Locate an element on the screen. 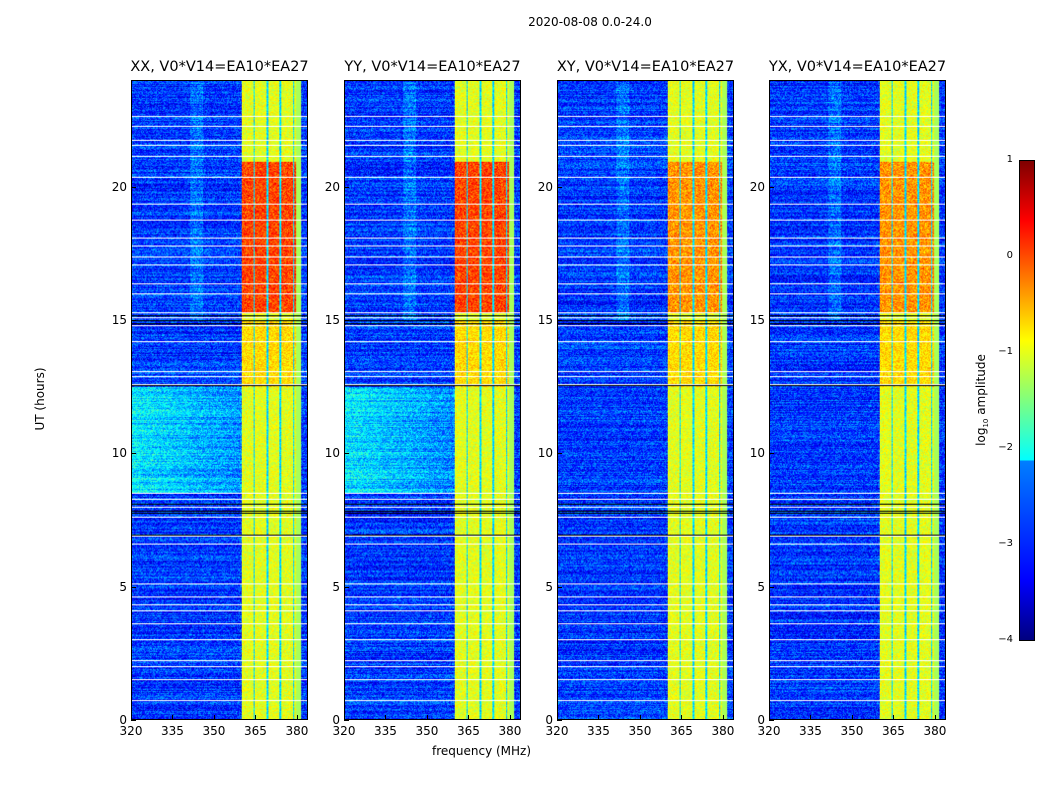 This screenshot has height=800, width=1050. heatmap-xy is located at coordinates (645, 400).